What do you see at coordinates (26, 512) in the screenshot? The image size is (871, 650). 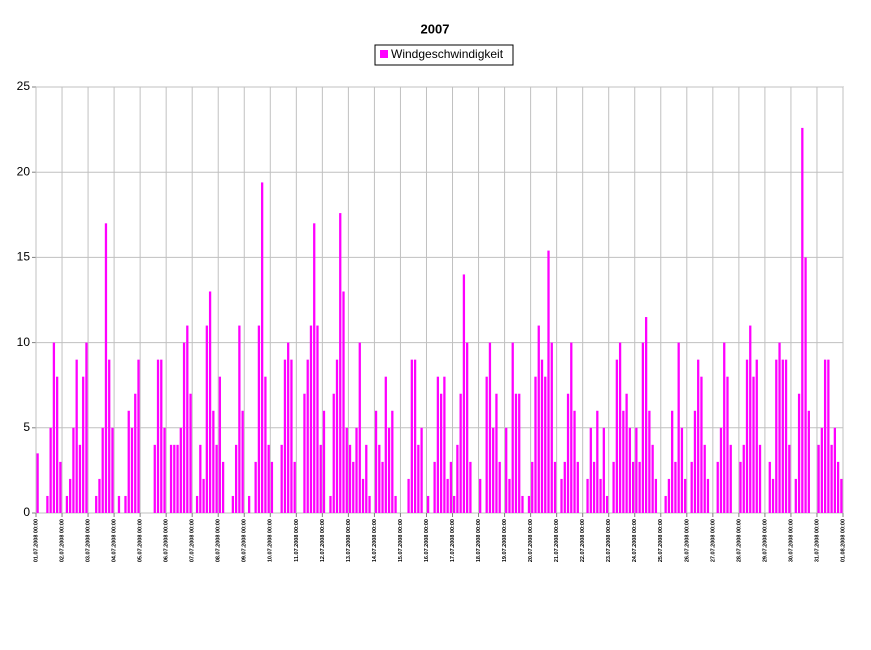 I see `y-tick-label: 0` at bounding box center [26, 512].